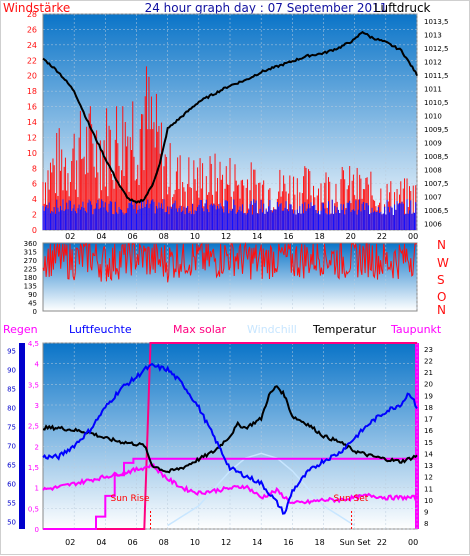 The image size is (470, 556). What do you see at coordinates (30, 253) in the screenshot?
I see `direction-tick-label: 315` at bounding box center [30, 253].